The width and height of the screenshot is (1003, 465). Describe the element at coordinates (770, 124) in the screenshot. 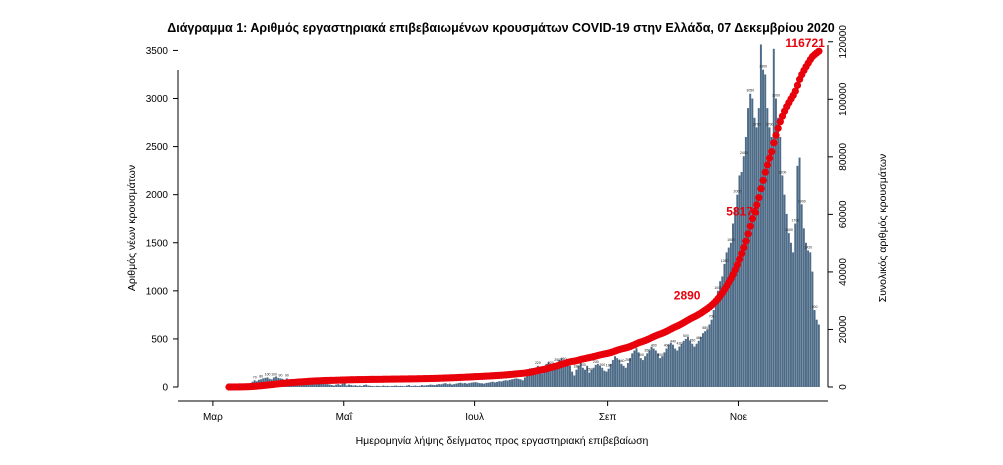

I see `bar-value-label: 2700` at that location.